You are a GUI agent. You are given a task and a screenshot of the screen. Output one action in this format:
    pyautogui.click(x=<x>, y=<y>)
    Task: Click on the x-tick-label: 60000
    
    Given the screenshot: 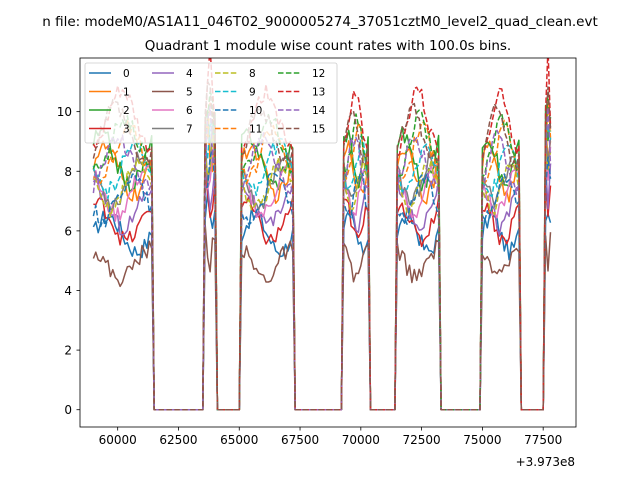 What is the action you would take?
    pyautogui.click(x=118, y=440)
    